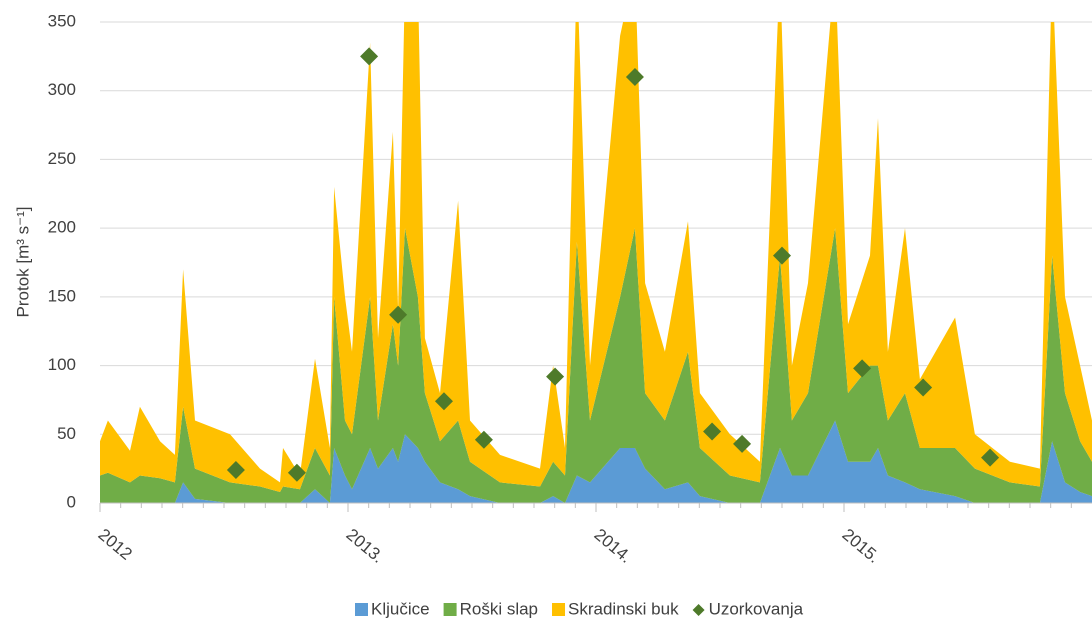  What do you see at coordinates (62, 295) in the screenshot?
I see `y-tick-label: 150` at bounding box center [62, 295].